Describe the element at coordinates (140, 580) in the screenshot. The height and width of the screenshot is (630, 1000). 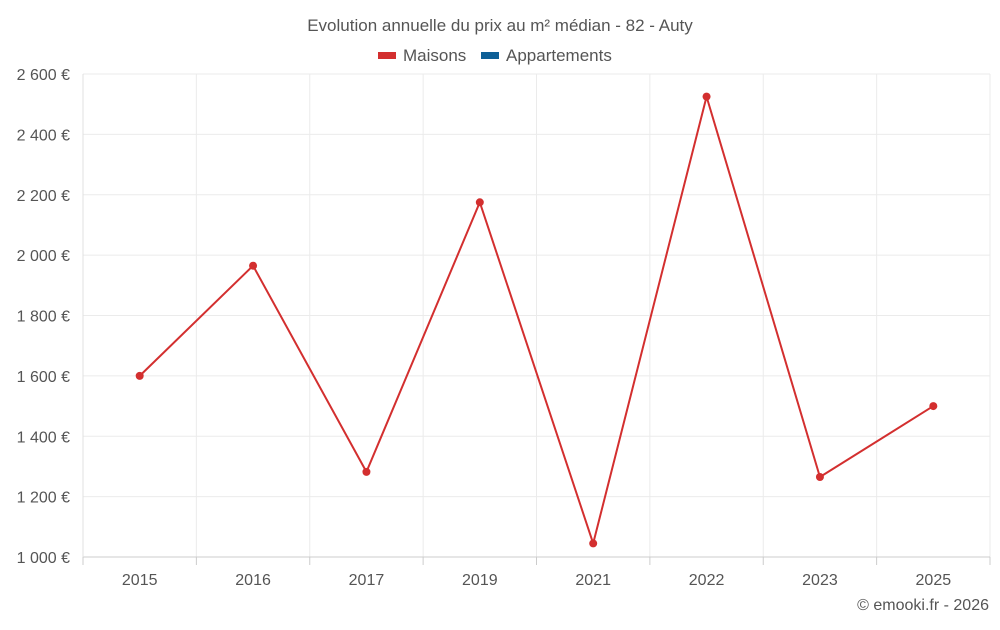
I see `x-tick-label: 2015` at that location.